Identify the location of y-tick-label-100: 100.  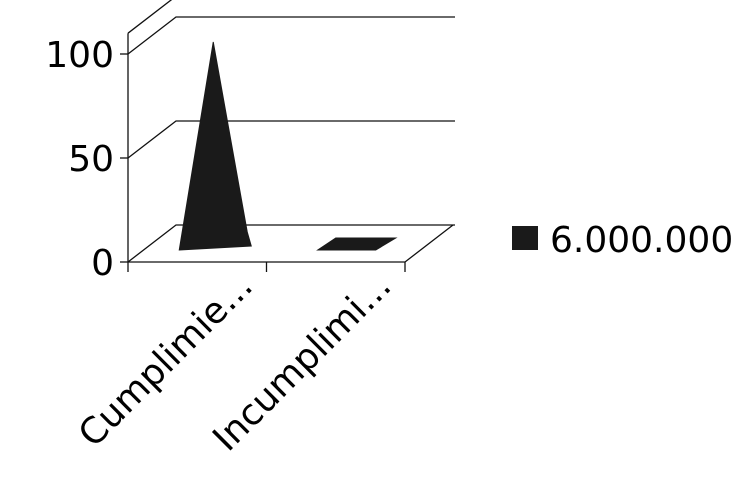
(79, 55).